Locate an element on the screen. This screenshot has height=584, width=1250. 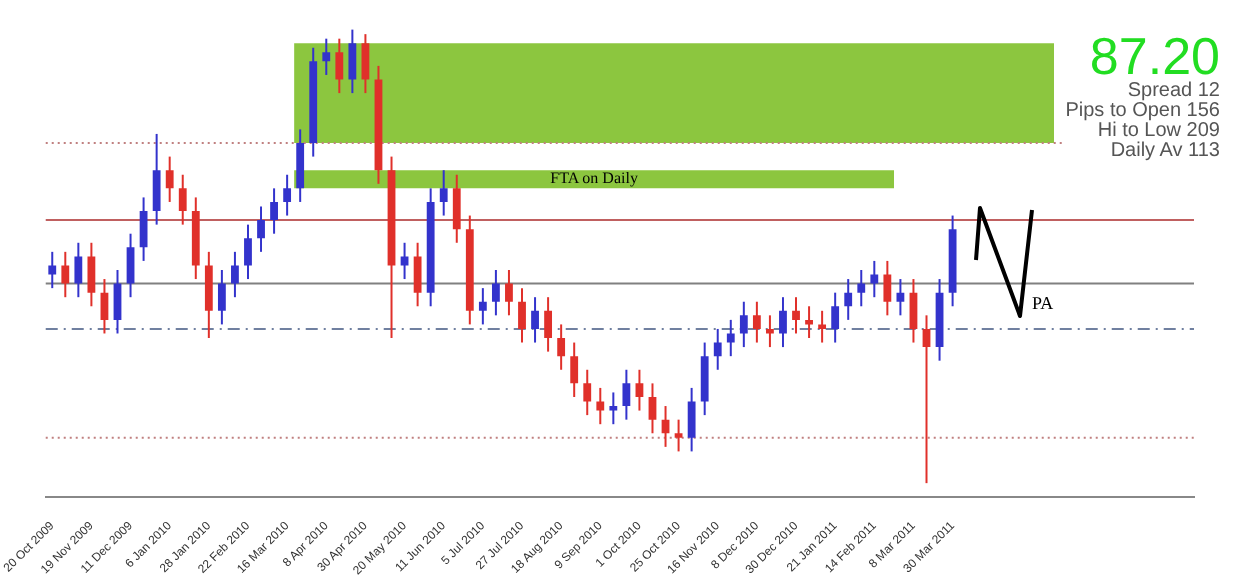
annotation: Daily Av 113 is located at coordinates (1164, 151).